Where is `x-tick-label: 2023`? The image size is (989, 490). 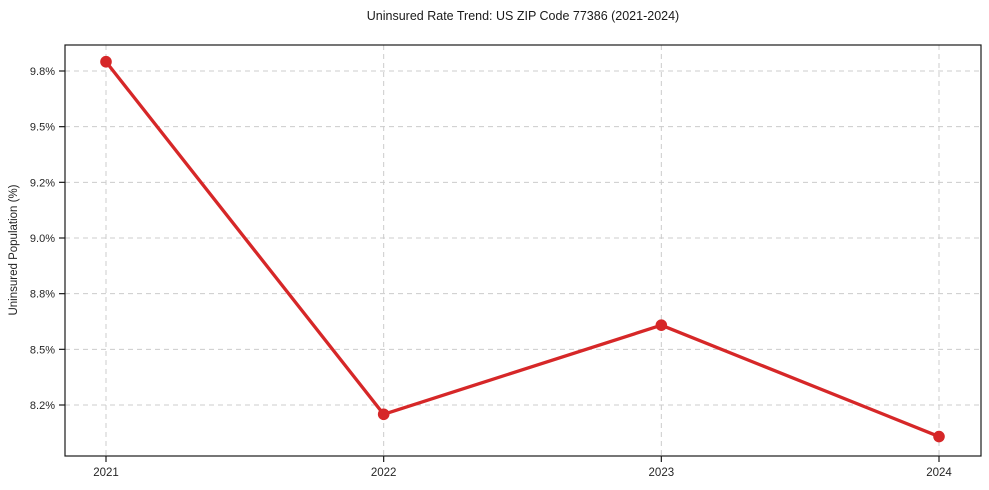
x-tick-label: 2023 is located at coordinates (662, 473).